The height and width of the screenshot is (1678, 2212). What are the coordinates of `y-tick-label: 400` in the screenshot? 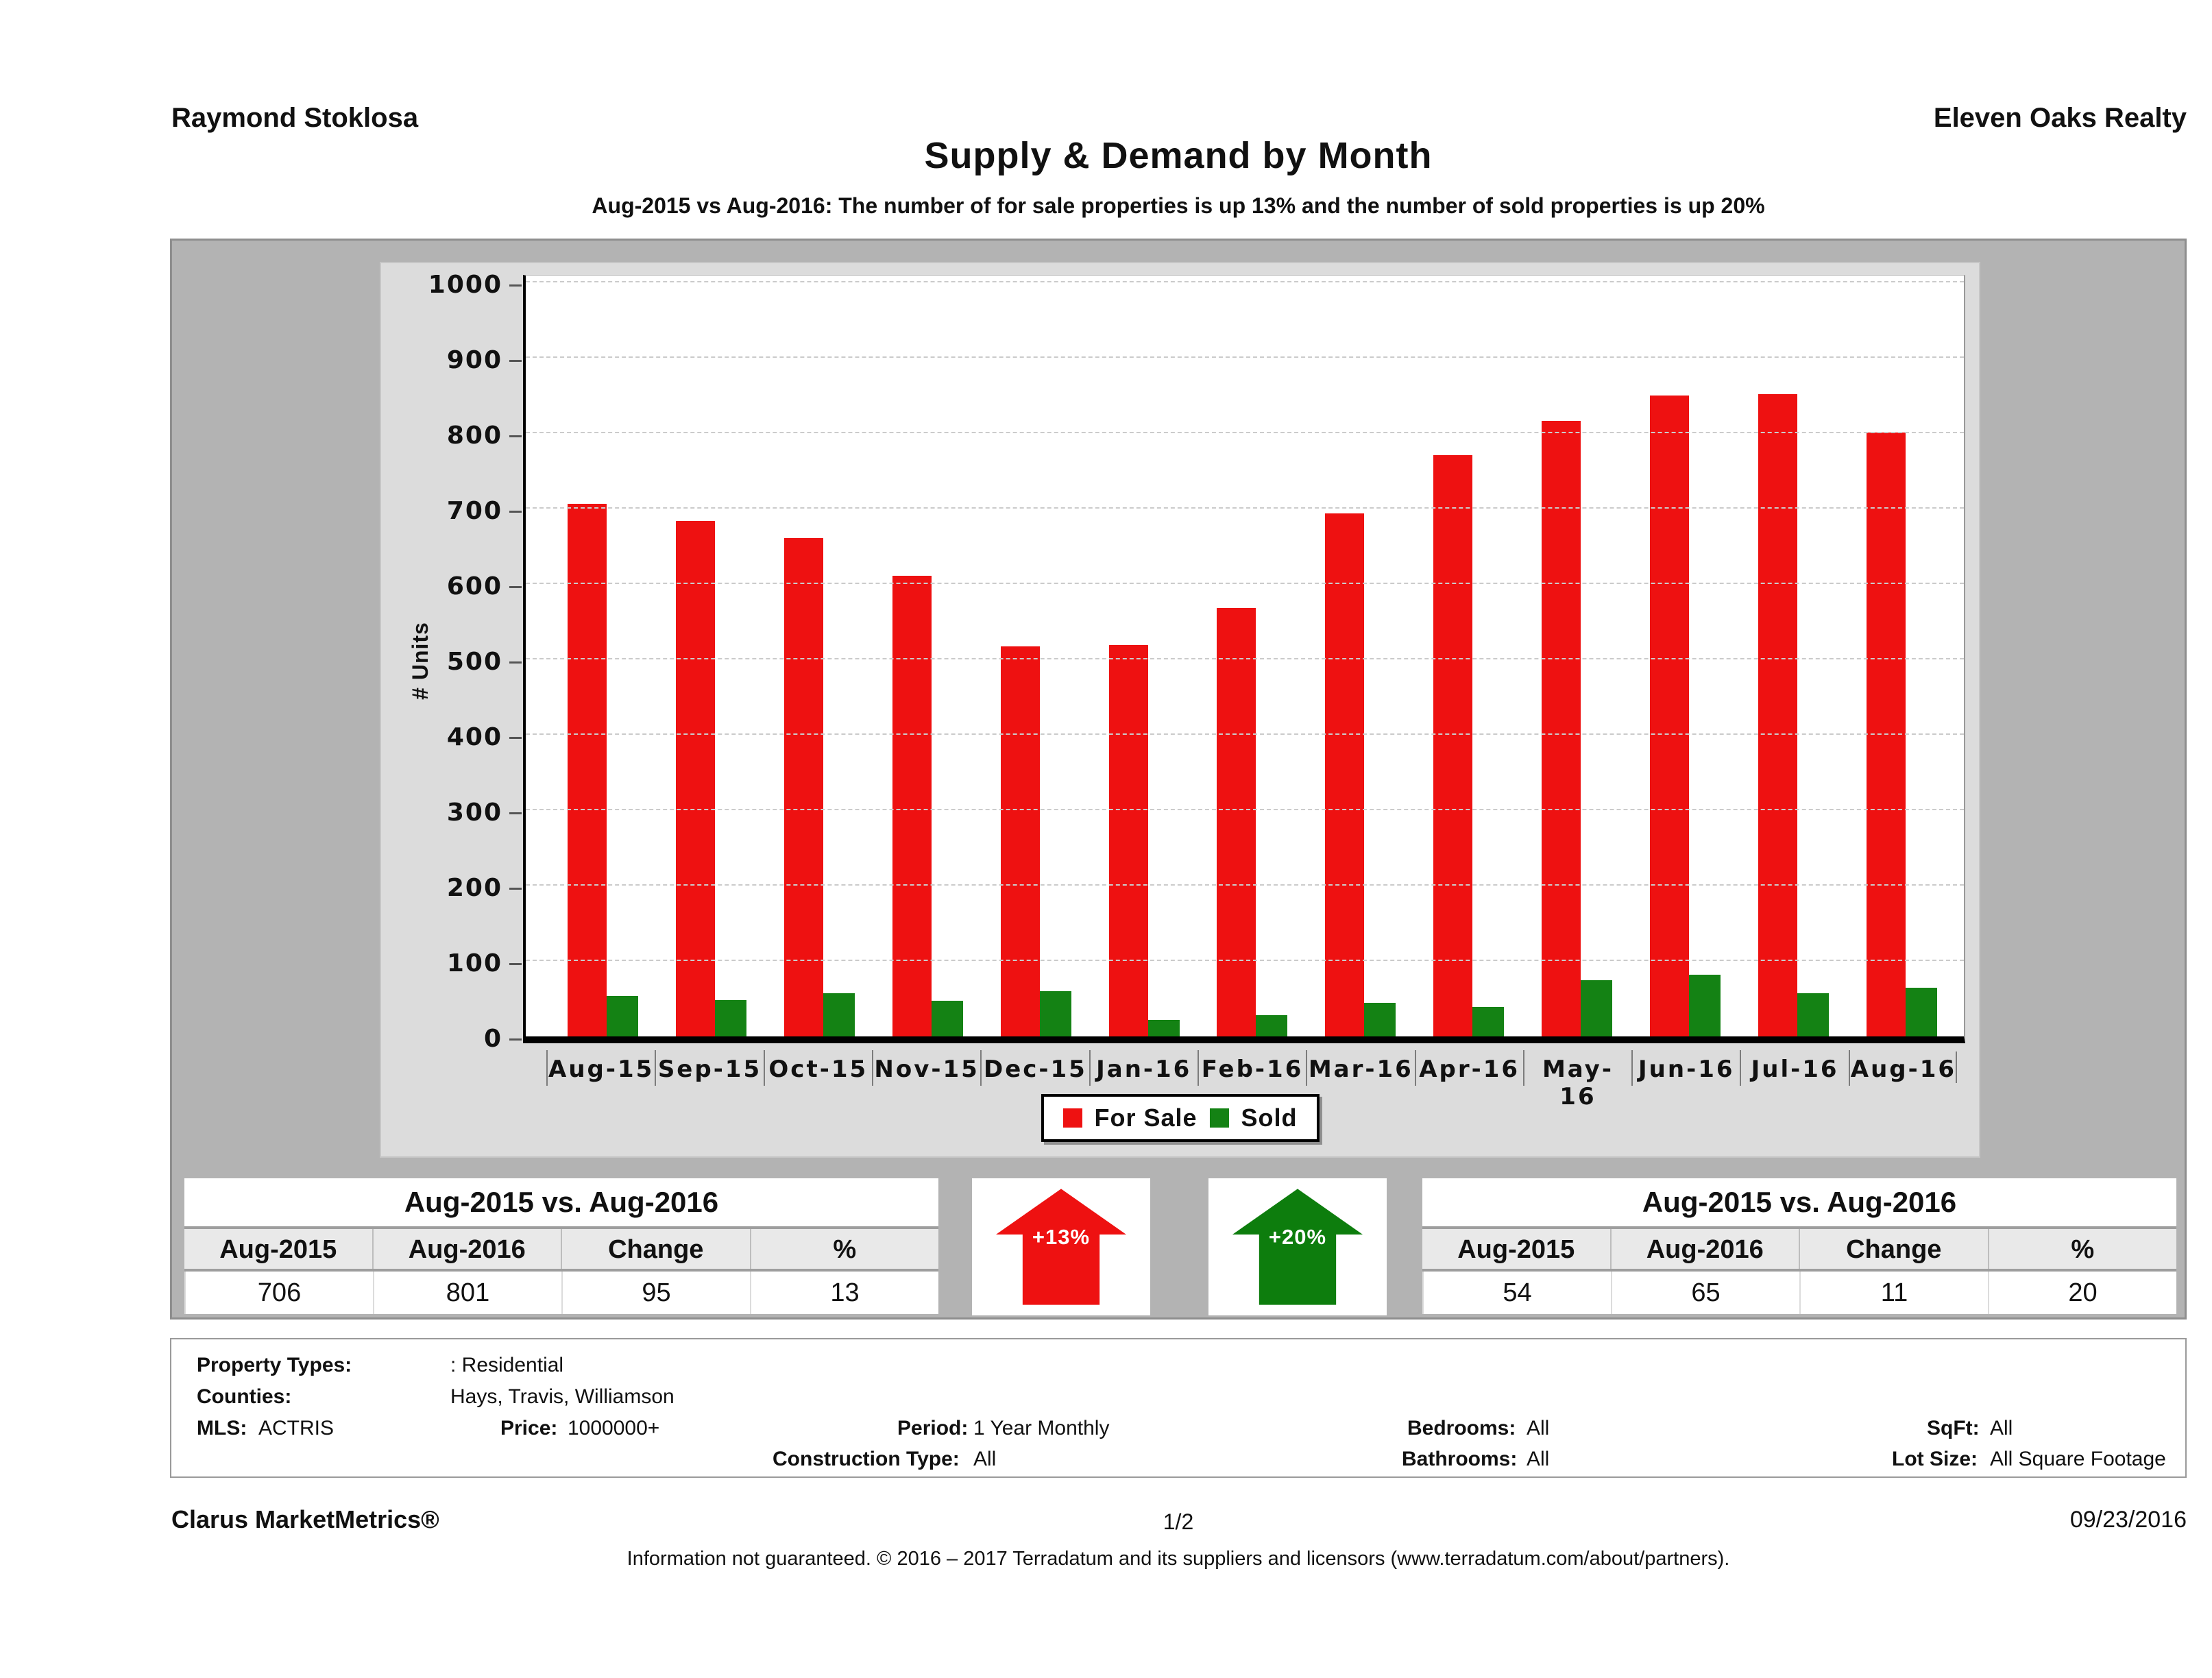 It's located at (474, 737).